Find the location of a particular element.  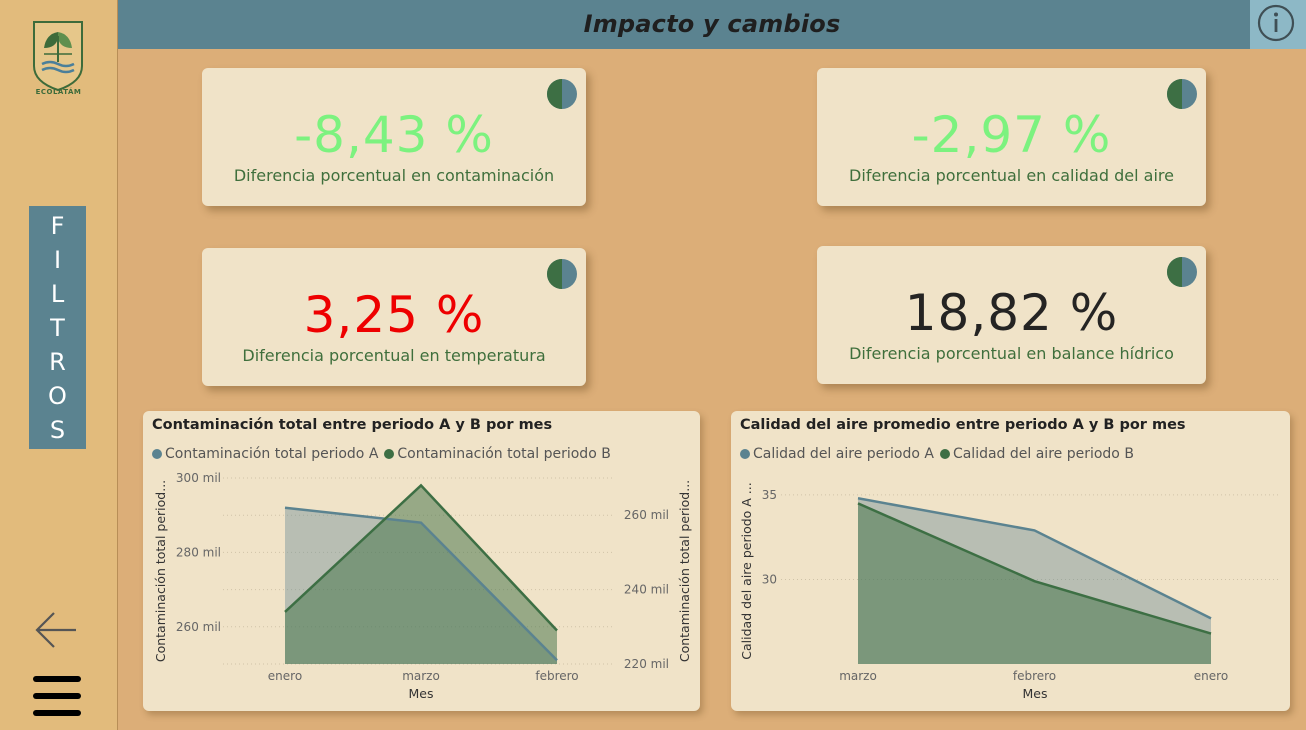

y-tick-label: 280 mil is located at coordinates (198, 552).